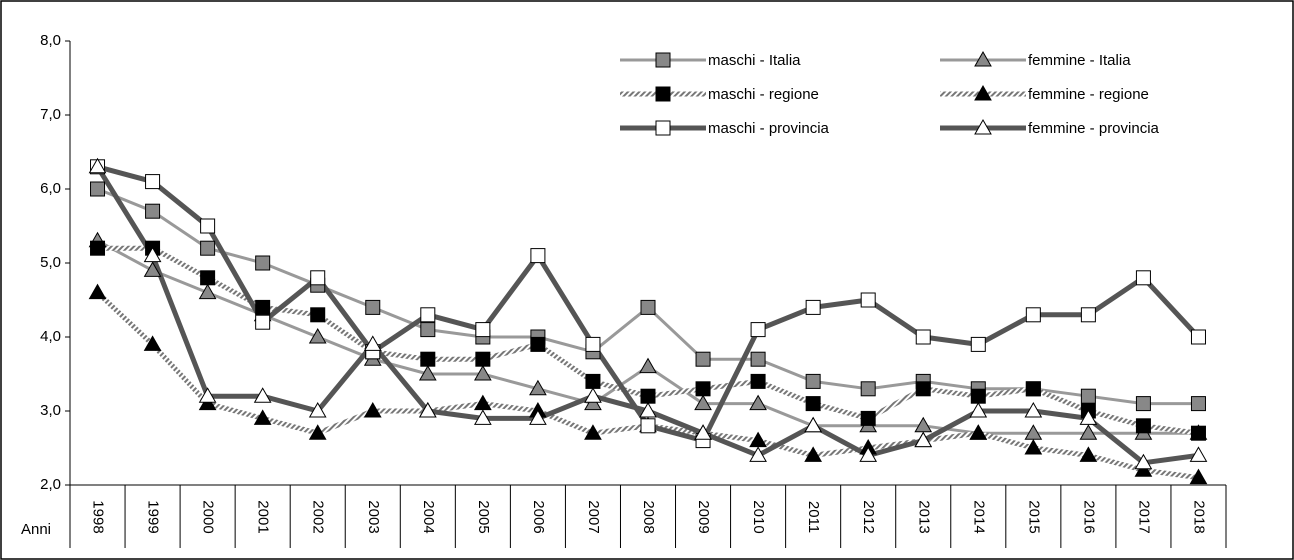  Describe the element at coordinates (703, 516) in the screenshot. I see `x-tick-label: 2009` at that location.